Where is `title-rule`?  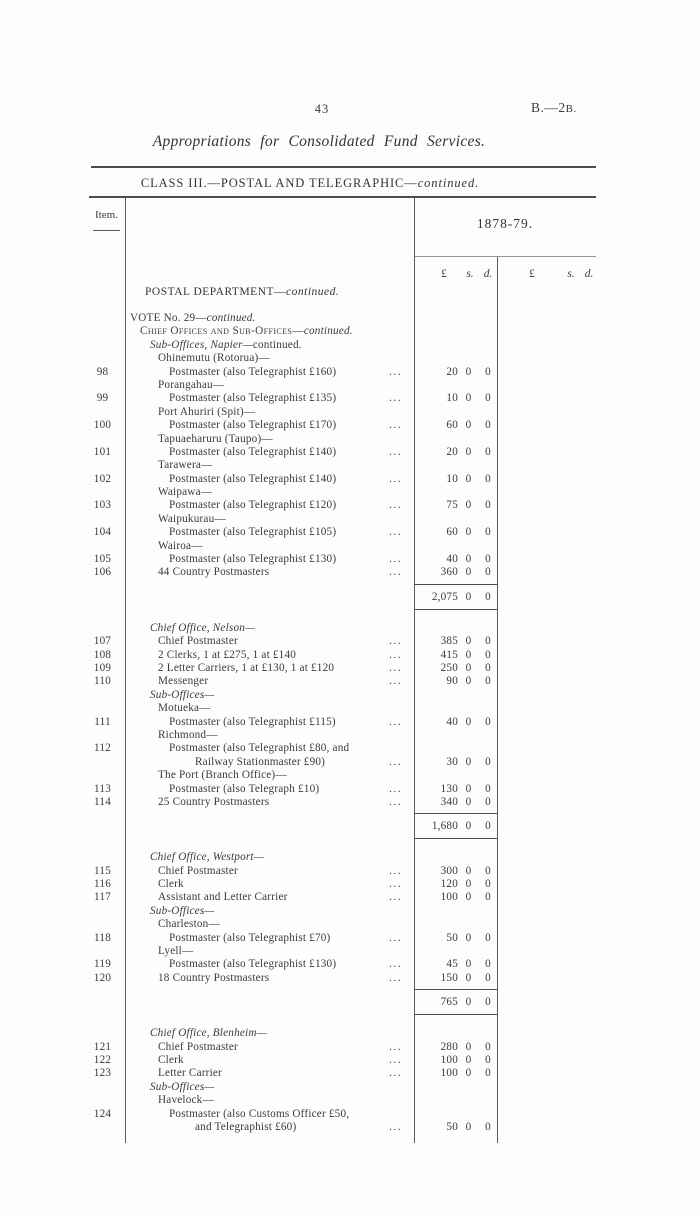 title-rule is located at coordinates (343, 167).